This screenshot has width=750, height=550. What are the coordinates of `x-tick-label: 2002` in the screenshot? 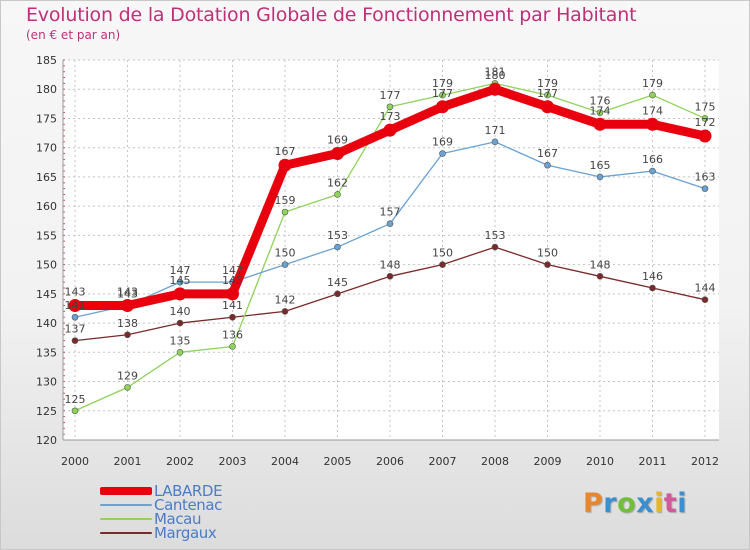 It's located at (180, 461).